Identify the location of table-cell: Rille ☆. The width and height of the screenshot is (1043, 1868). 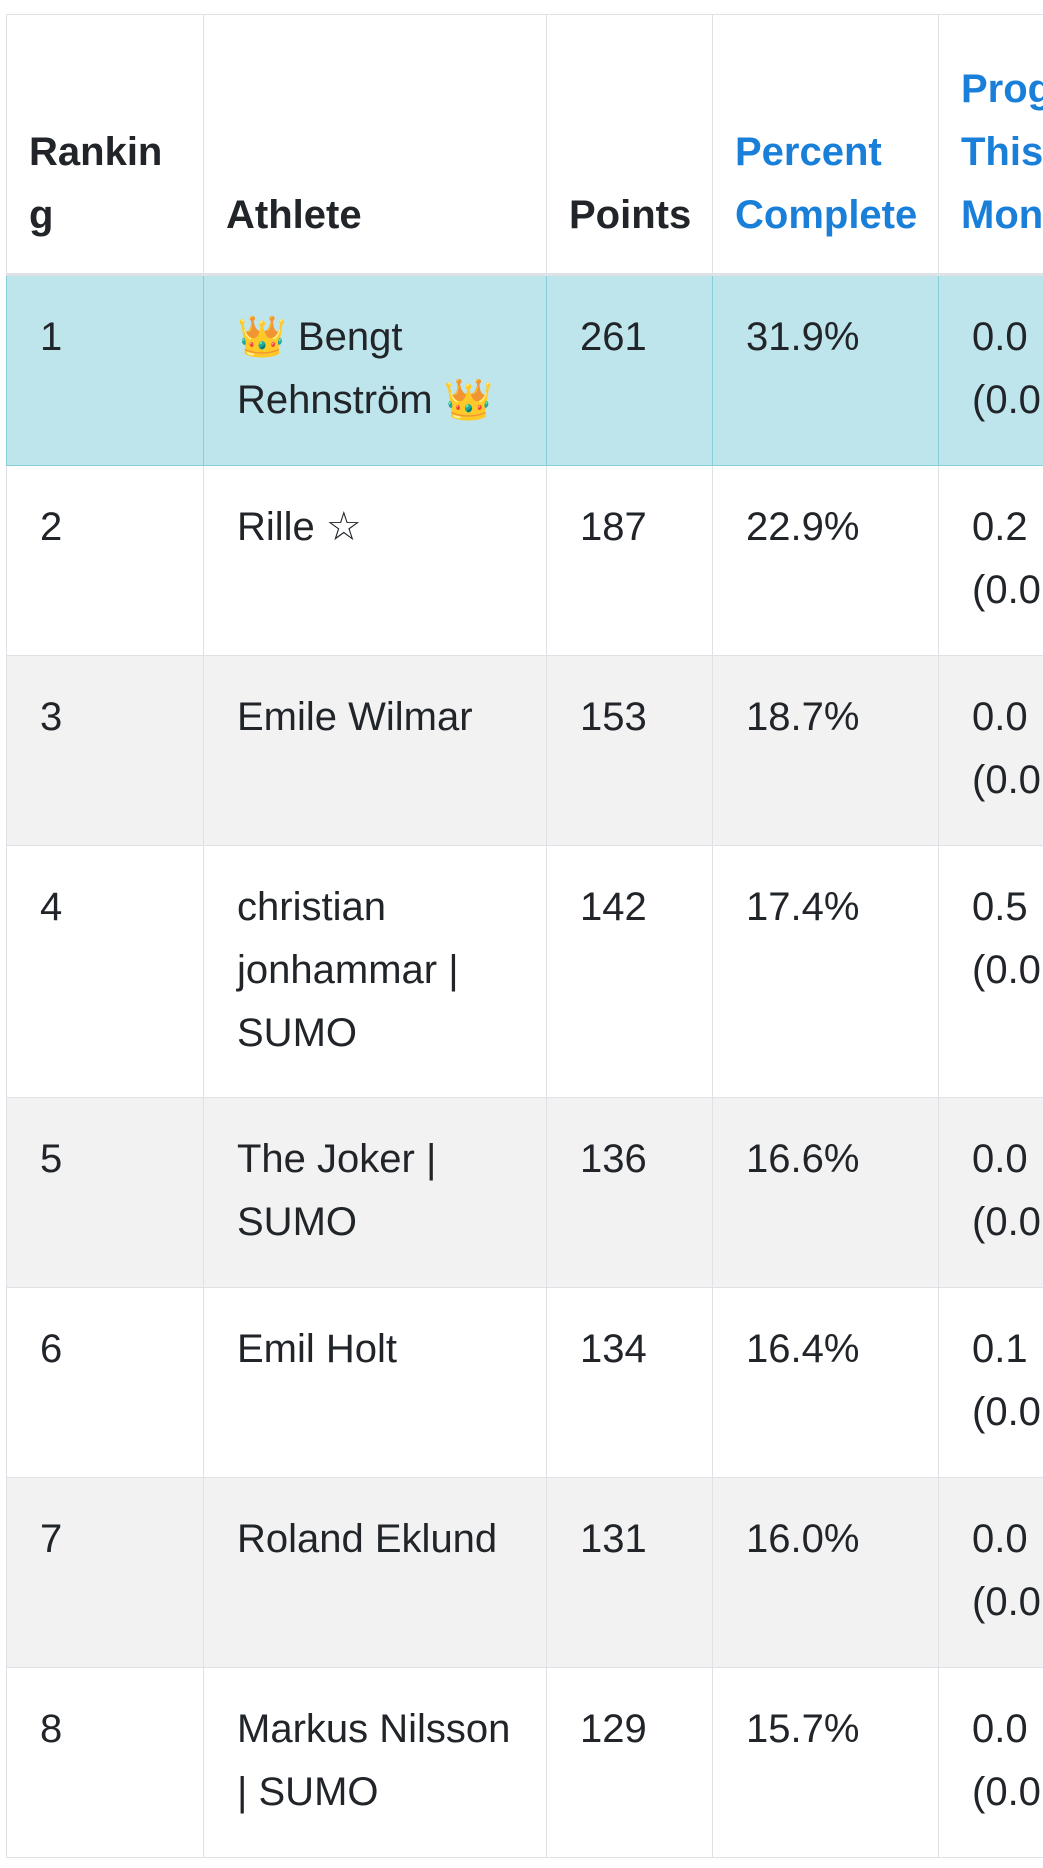
(375, 560).